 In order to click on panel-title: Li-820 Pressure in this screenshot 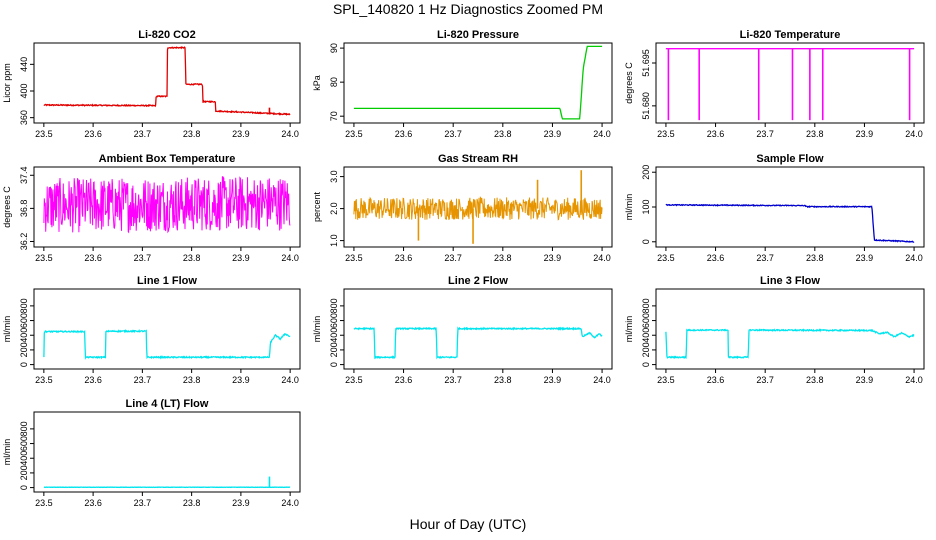, I will do `click(478, 35)`.